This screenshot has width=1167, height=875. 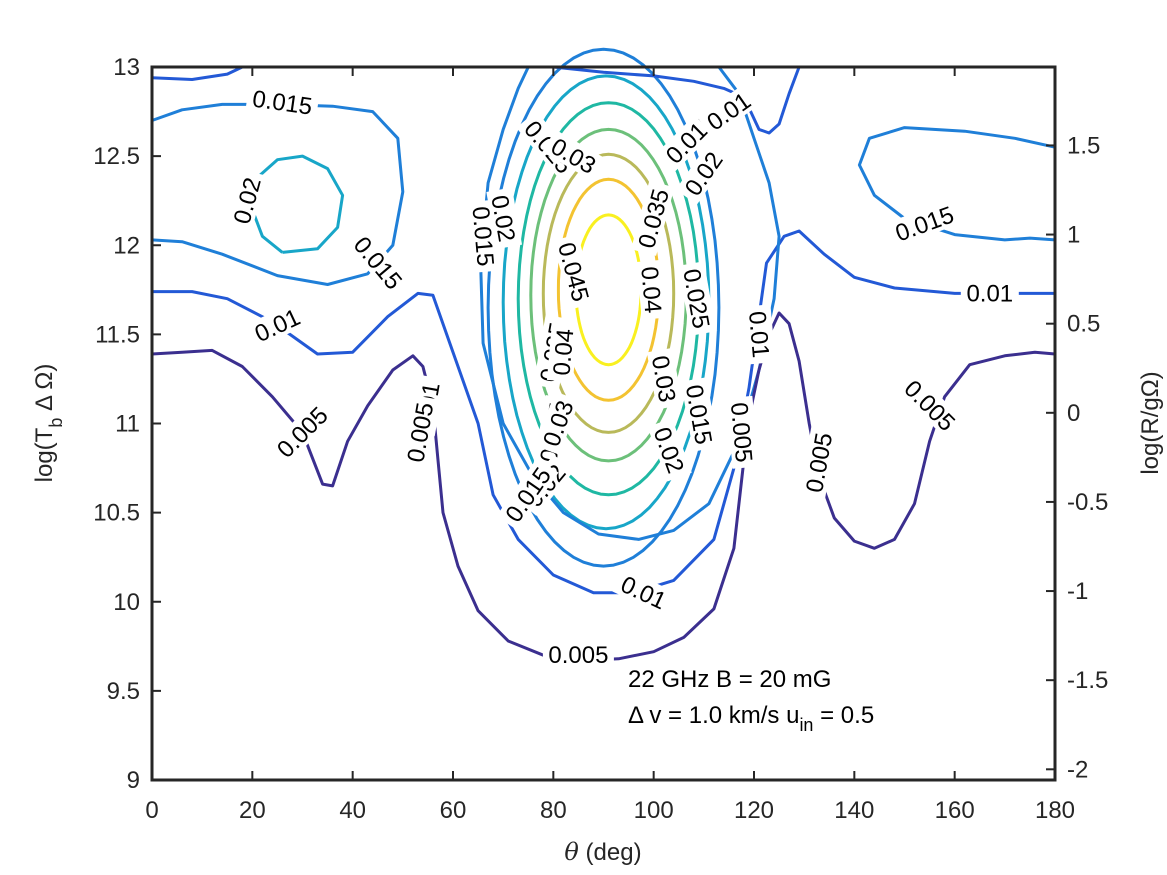 What do you see at coordinates (1083, 145) in the screenshot?
I see `y2-tick-label: 1.5` at bounding box center [1083, 145].